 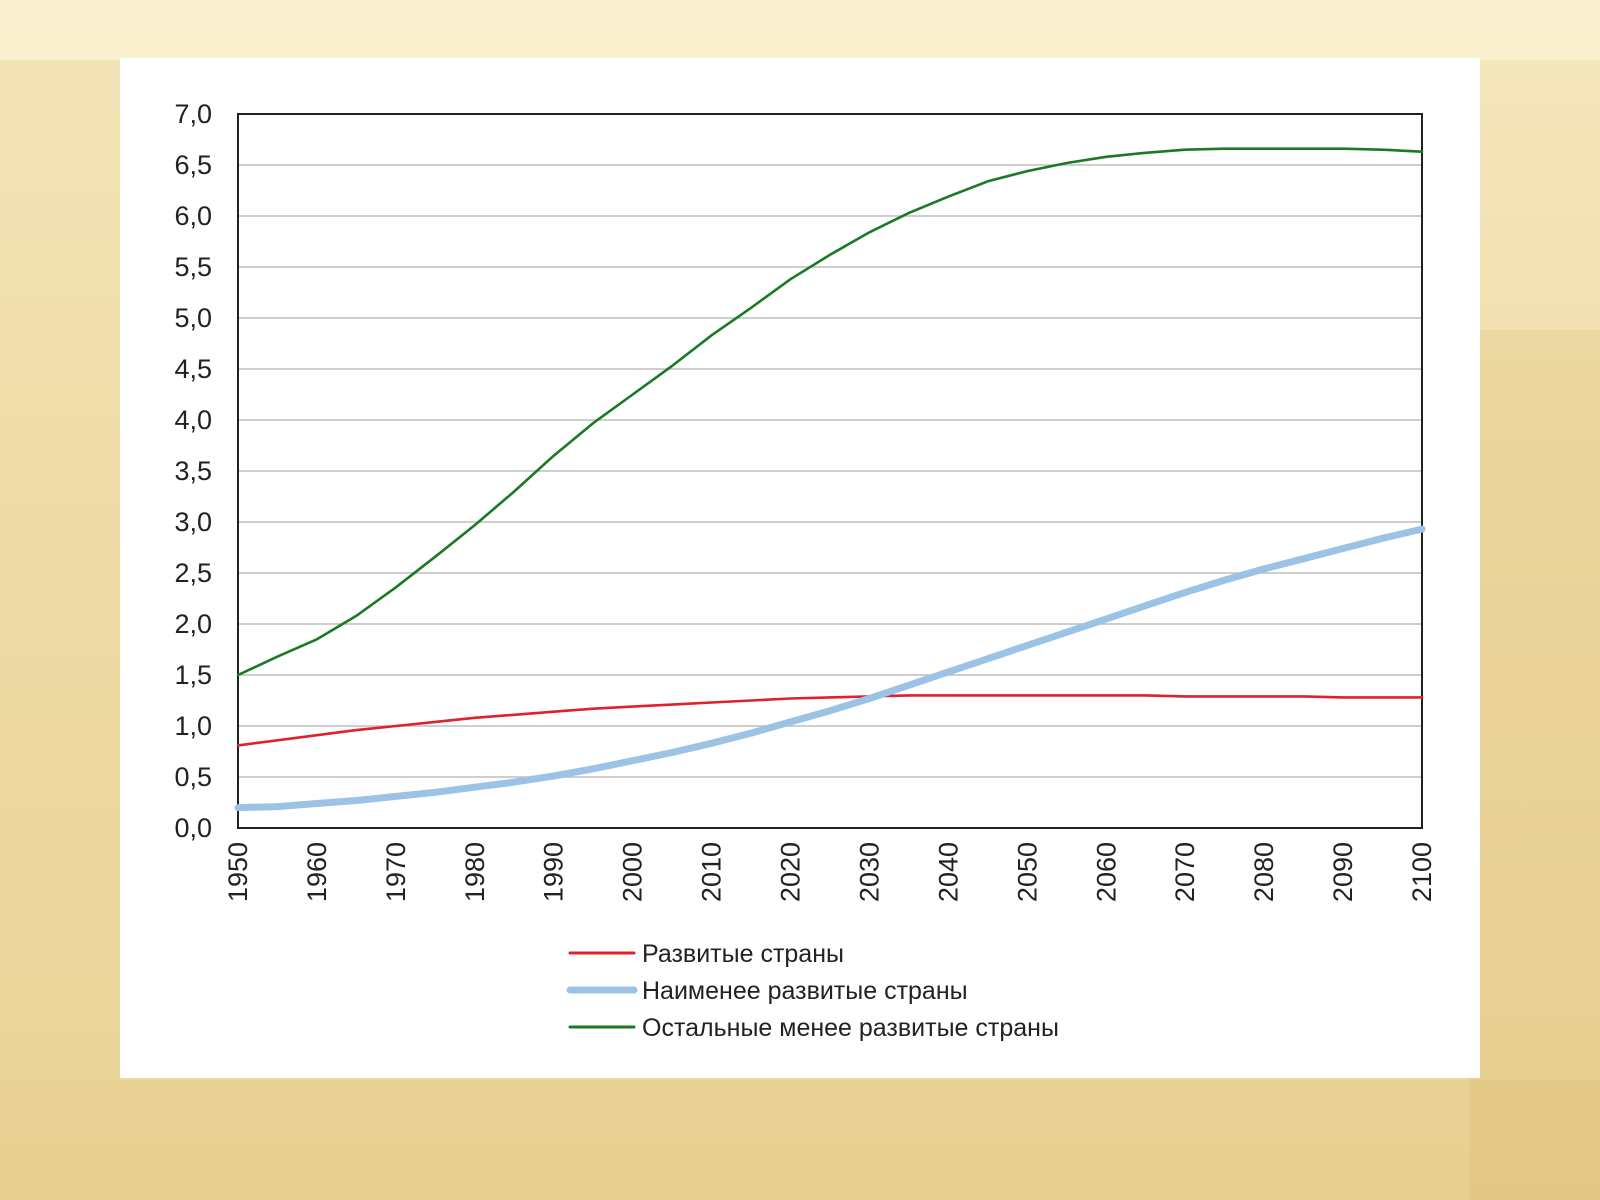 I want to click on y-tick-label: 5,5, so click(x=193, y=267).